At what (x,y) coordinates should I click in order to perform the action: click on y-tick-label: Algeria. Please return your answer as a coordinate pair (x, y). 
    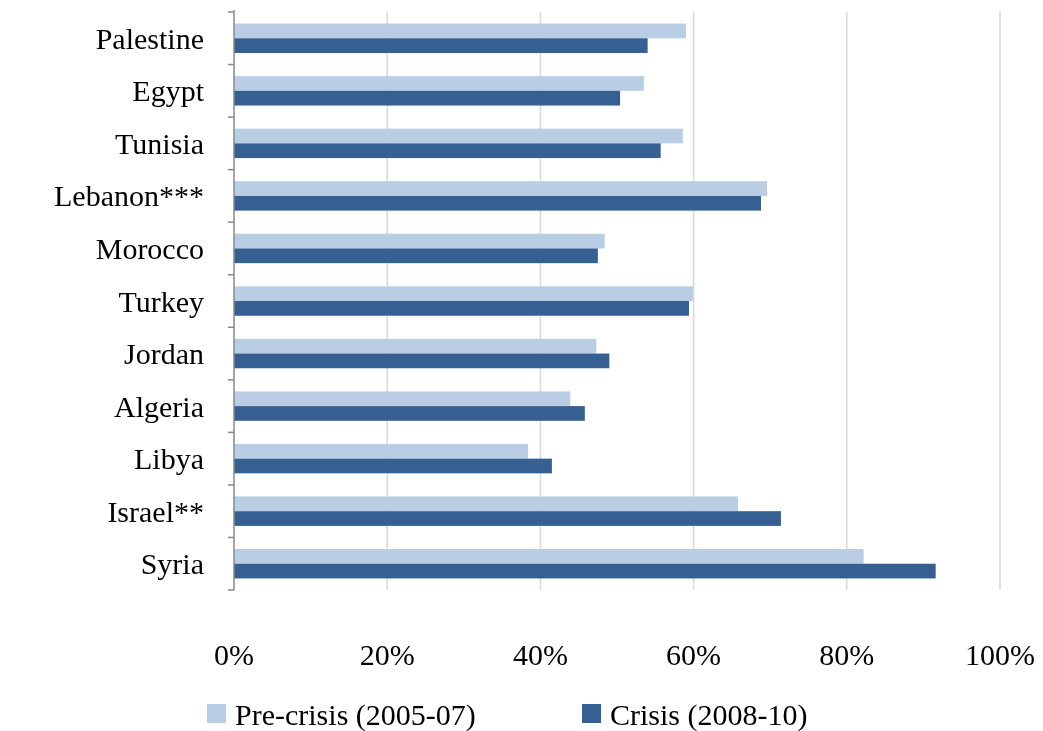
    Looking at the image, I should click on (159, 406).